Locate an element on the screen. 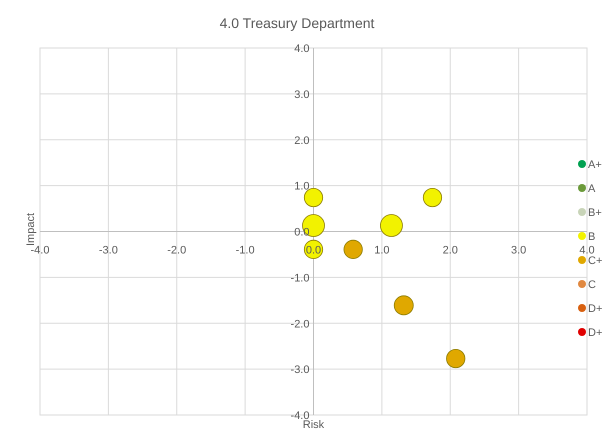 The width and height of the screenshot is (614, 443). x-tick-label: 1.0 is located at coordinates (382, 250).